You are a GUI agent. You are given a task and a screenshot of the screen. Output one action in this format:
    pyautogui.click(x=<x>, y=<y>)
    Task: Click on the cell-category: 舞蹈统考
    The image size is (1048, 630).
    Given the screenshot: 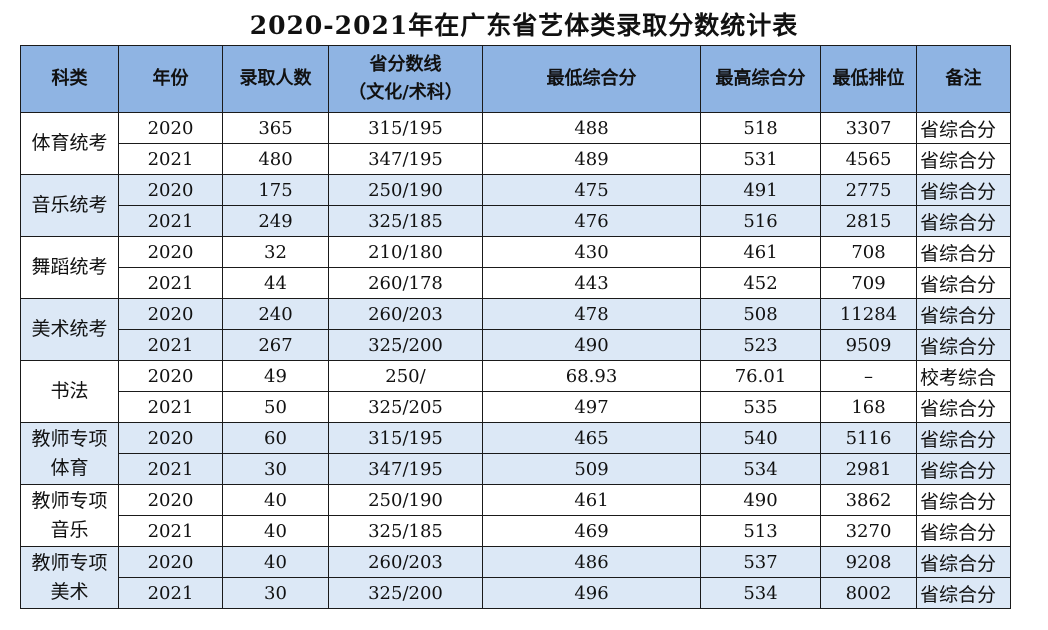 What is the action you would take?
    pyautogui.click(x=69, y=267)
    